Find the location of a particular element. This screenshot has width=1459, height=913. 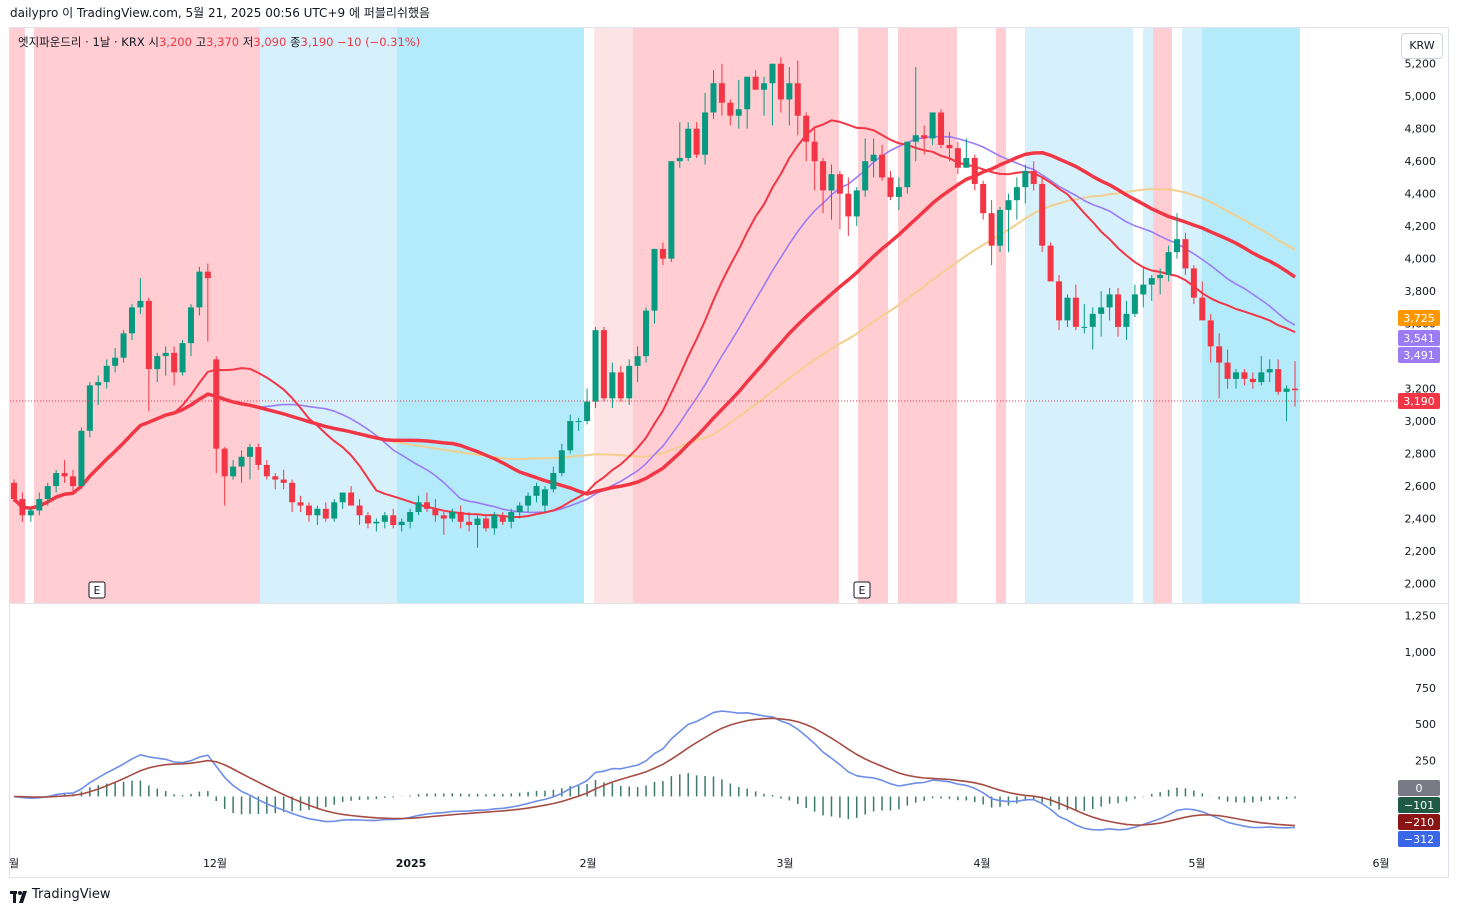

currency-button: KRW is located at coordinates (1422, 46).